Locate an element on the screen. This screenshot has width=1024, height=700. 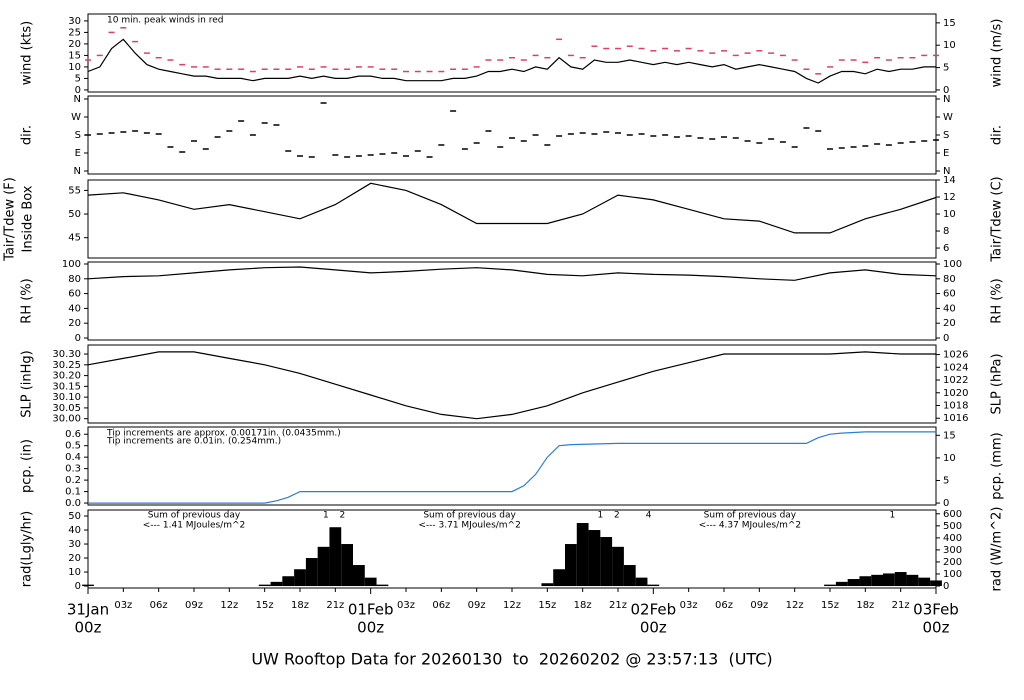
x-tick-label: 15z is located at coordinates (547, 605).